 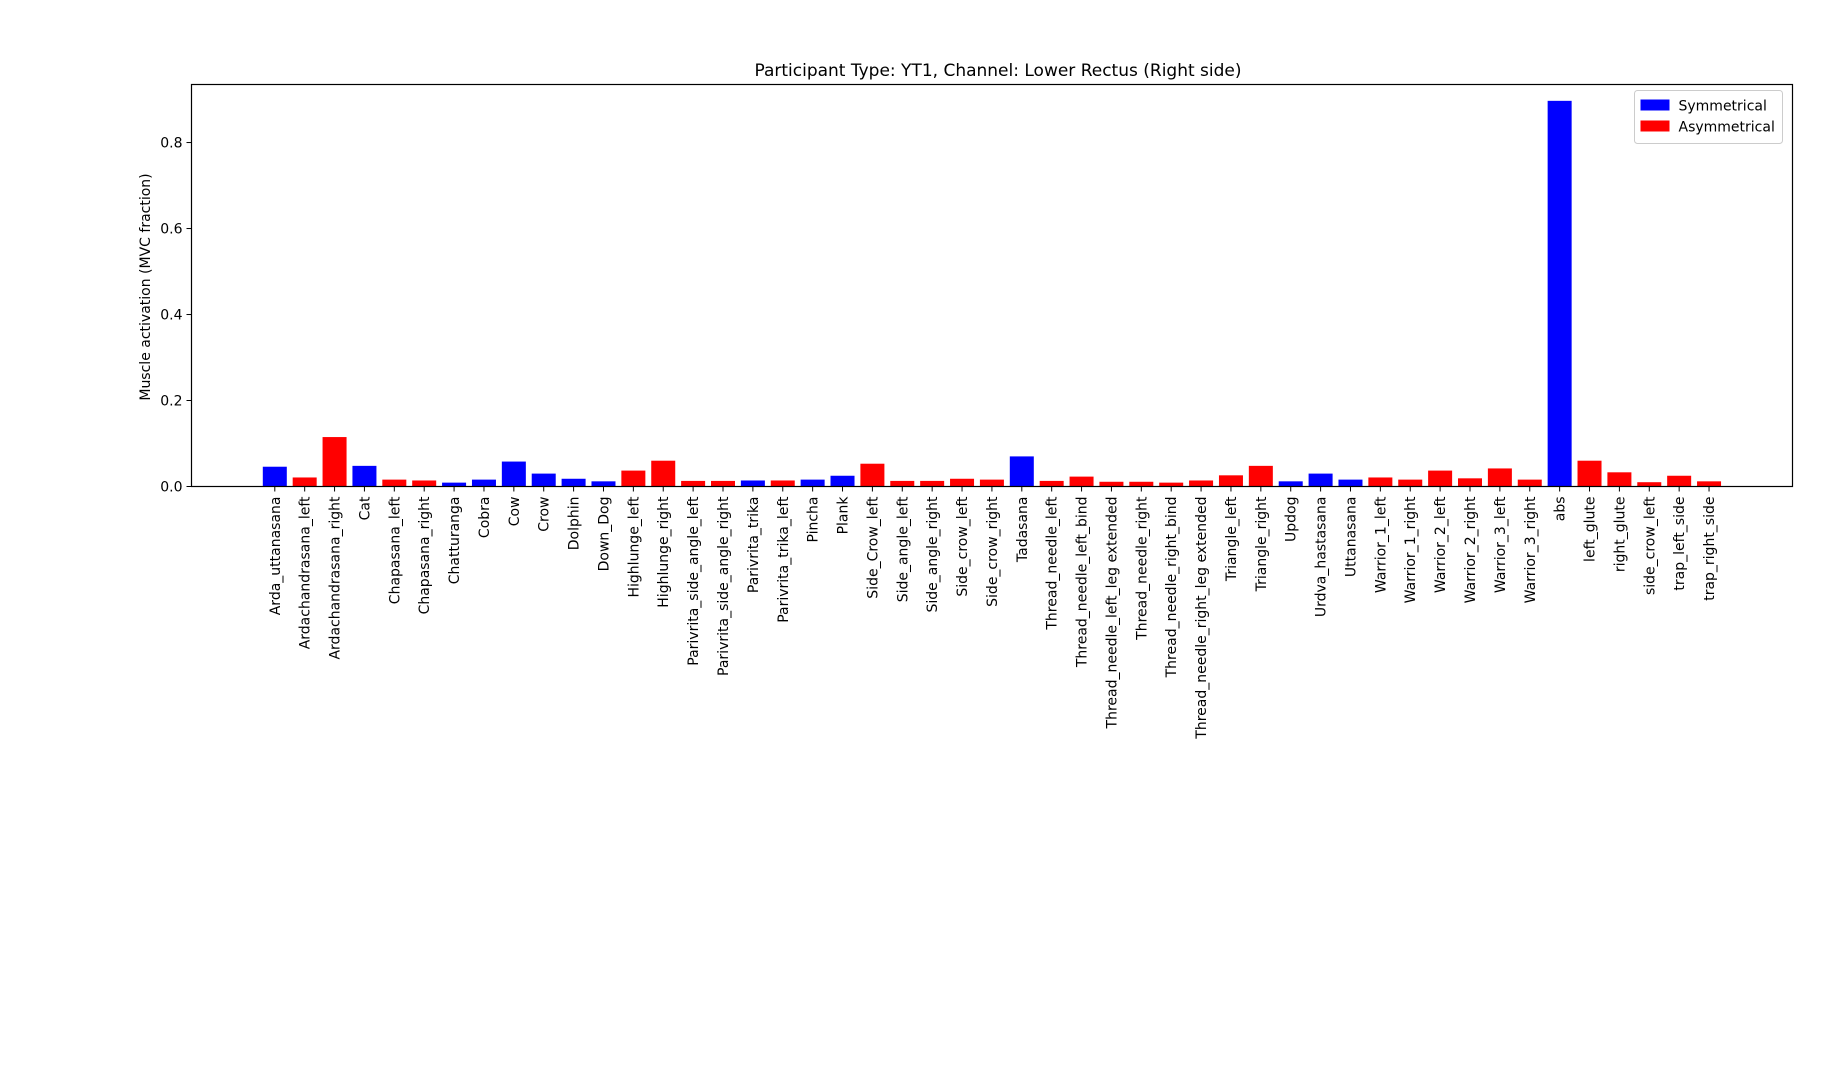 What do you see at coordinates (573, 482) in the screenshot?
I see `bar-Dolphin` at bounding box center [573, 482].